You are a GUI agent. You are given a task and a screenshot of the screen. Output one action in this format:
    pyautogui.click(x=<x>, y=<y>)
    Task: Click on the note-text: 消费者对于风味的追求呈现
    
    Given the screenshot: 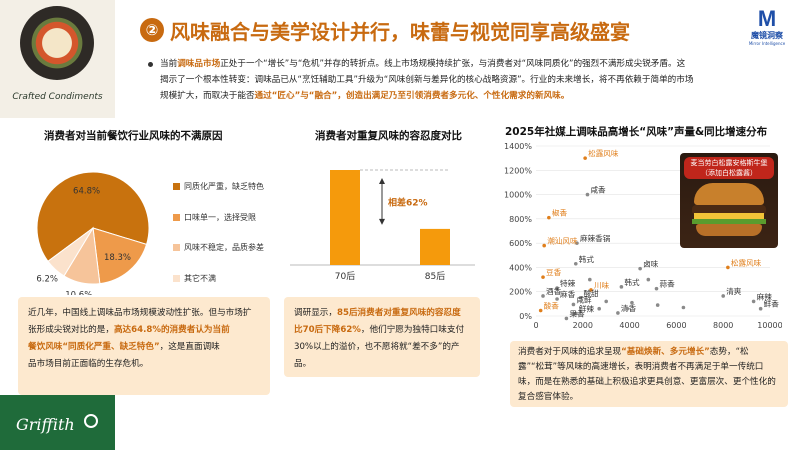 What is the action you would take?
    pyautogui.click(x=570, y=352)
    